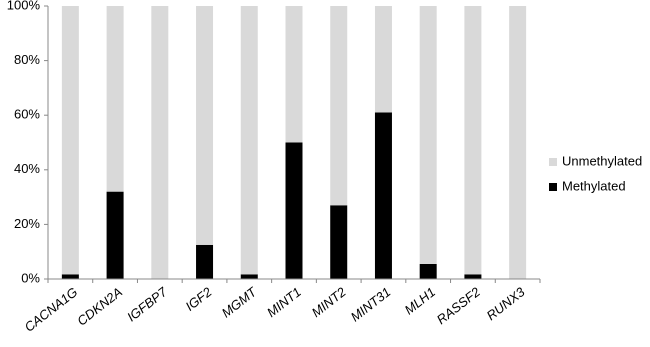 Image resolution: width=650 pixels, height=347 pixels. I want to click on x-tick-label: CACNA1G, so click(51, 309).